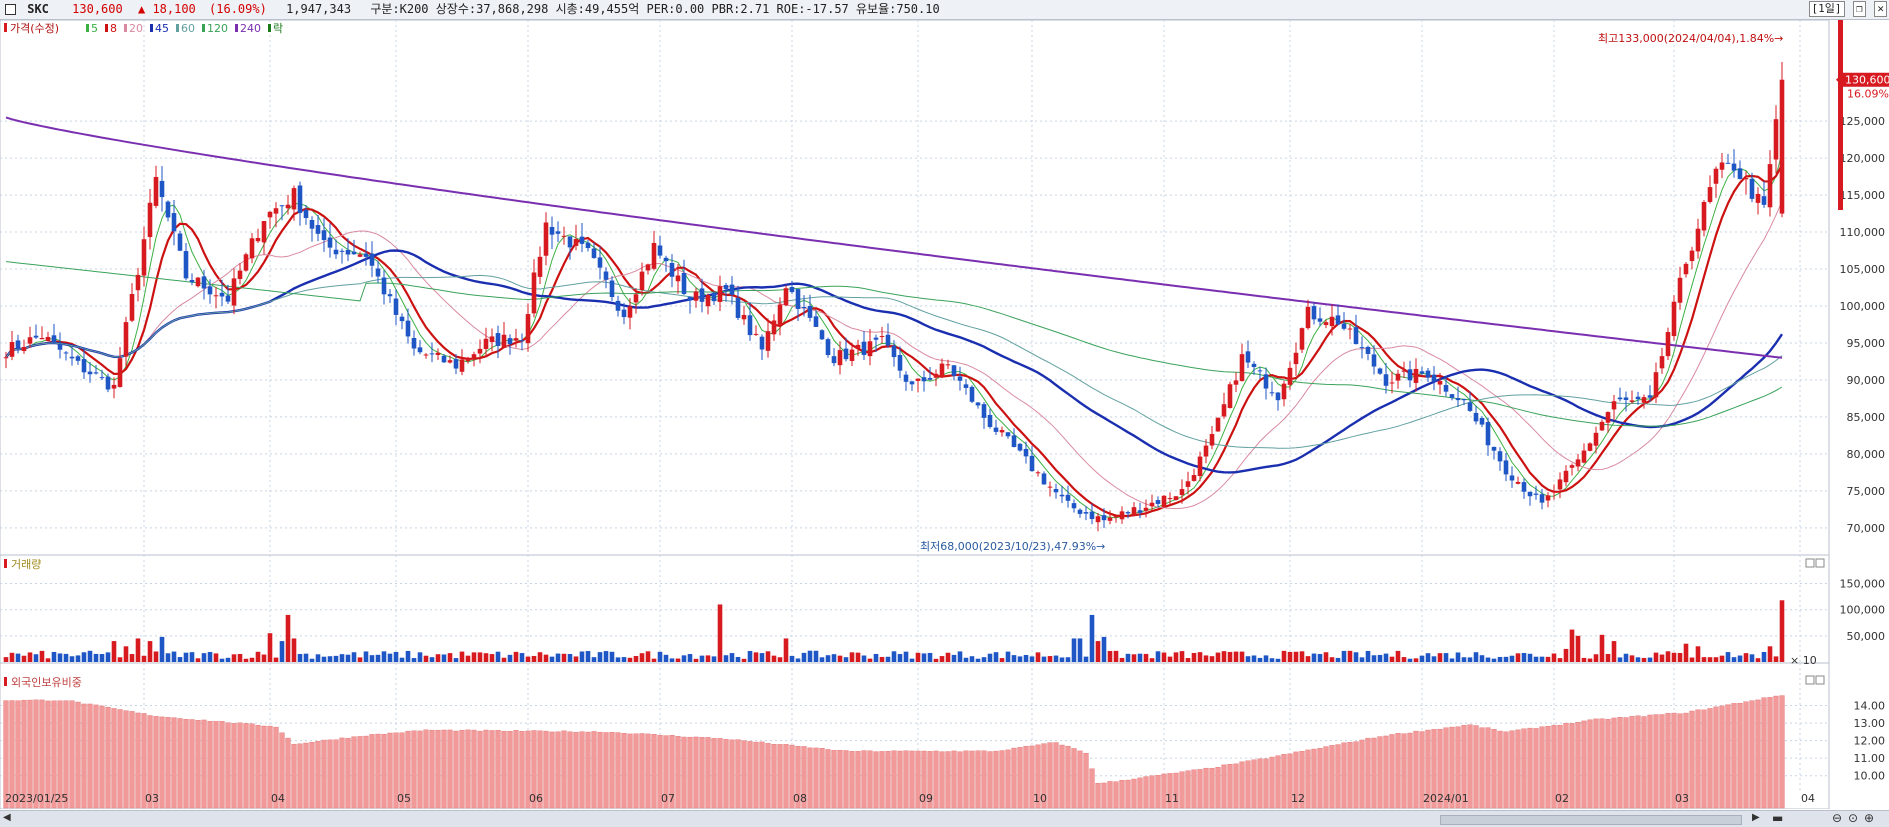 This screenshot has height=827, width=1889. I want to click on period-button: [1일], so click(1826, 9).